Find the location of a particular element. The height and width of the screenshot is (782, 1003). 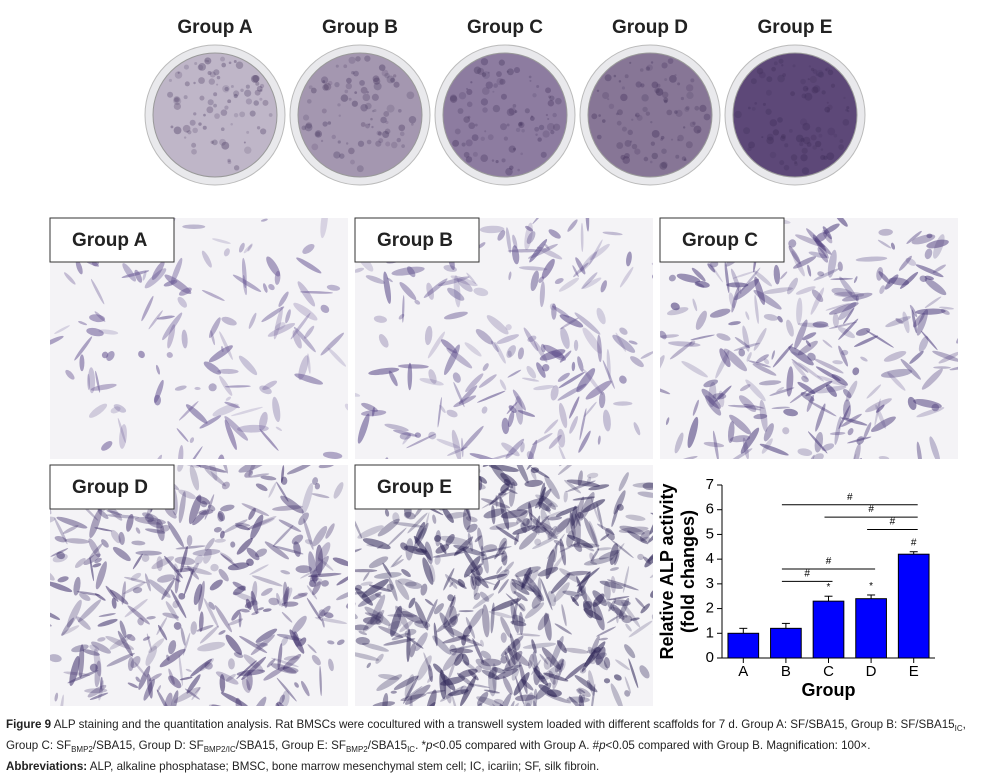

caption-text: p is located at coordinates (602, 745).